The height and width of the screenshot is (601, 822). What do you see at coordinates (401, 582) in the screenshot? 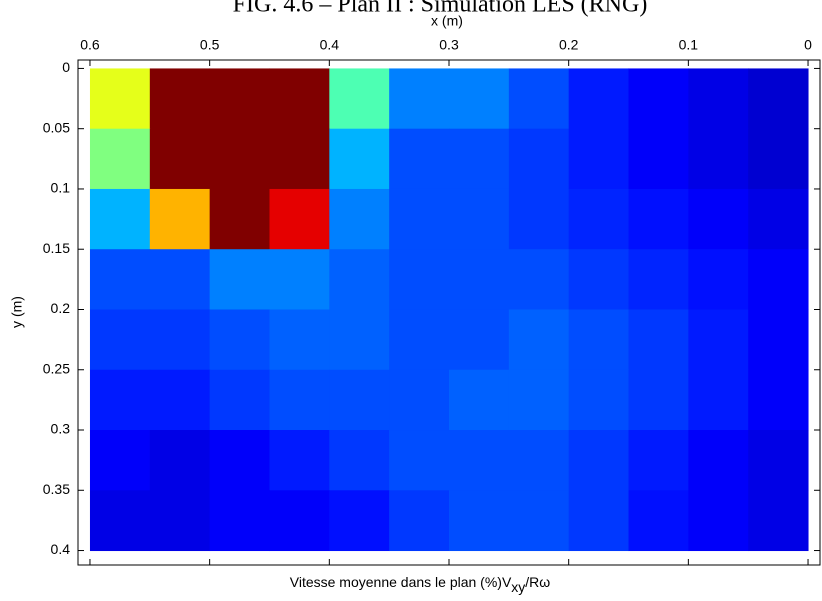
I see `caption-text: Vitesse moyenne dans le plan (%)V` at bounding box center [401, 582].